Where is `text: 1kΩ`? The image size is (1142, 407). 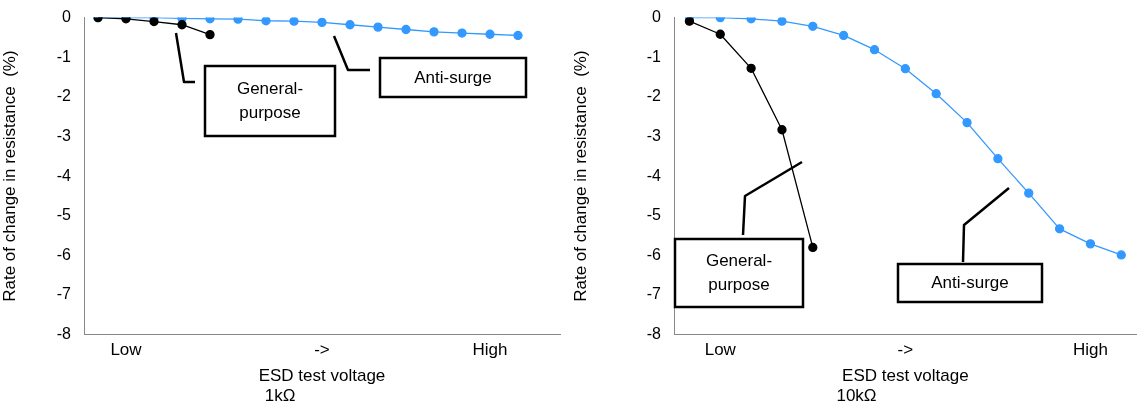 text: 1kΩ is located at coordinates (280, 396).